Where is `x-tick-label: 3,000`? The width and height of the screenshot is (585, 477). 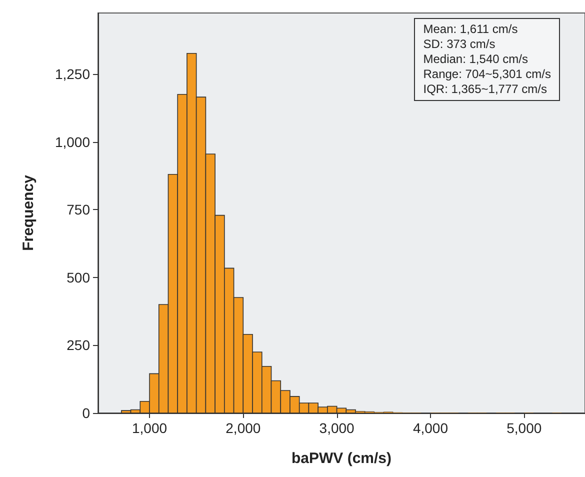
x-tick-label: 3,000 is located at coordinates (337, 428).